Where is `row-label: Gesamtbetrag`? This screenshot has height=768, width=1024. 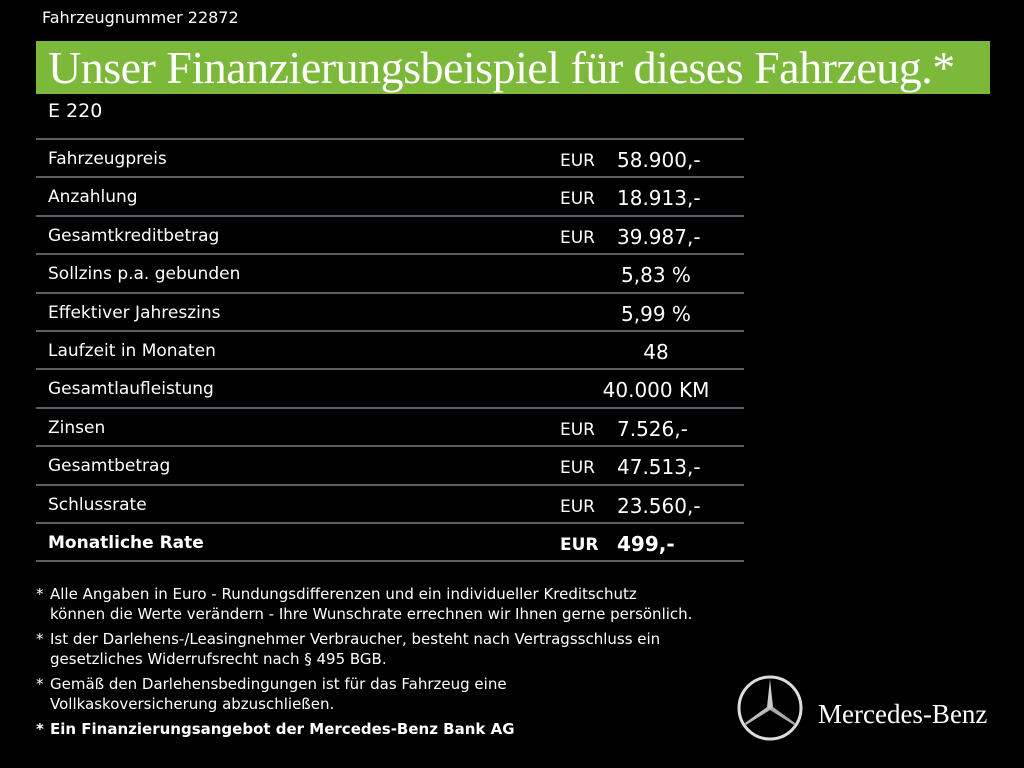
row-label: Gesamtbetrag is located at coordinates (109, 466).